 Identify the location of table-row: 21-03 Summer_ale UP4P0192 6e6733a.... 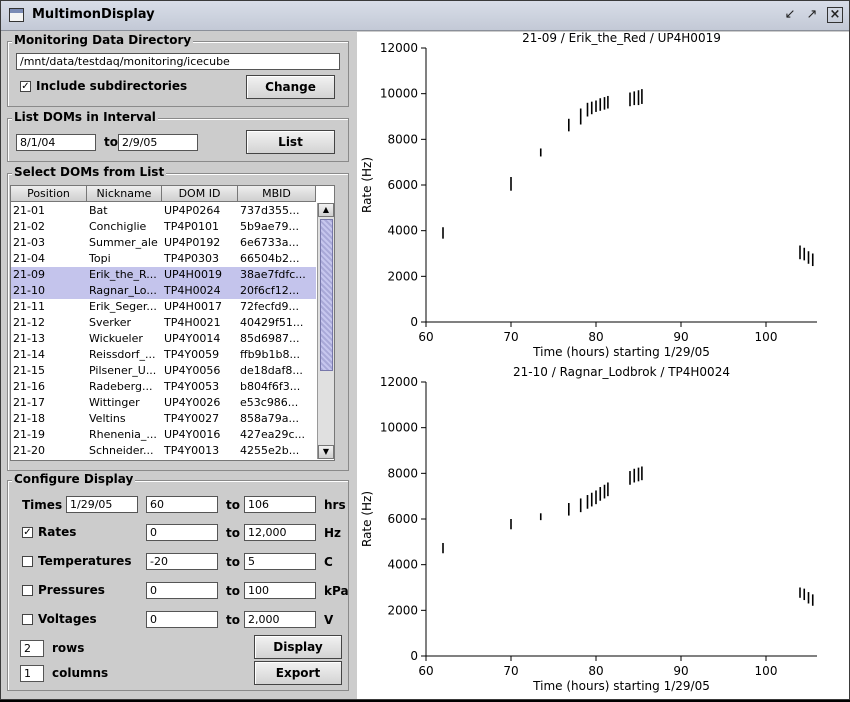
(163, 243).